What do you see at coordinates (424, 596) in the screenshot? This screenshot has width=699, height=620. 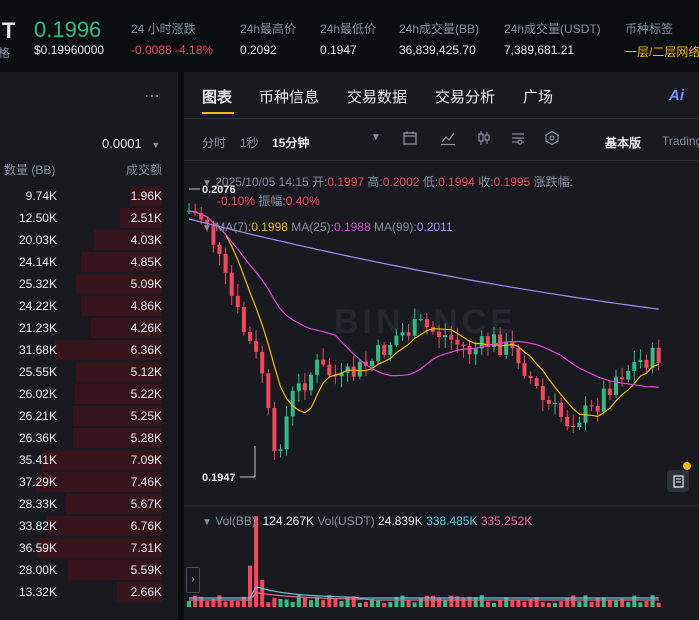 I see `volume-ma-line` at bounding box center [424, 596].